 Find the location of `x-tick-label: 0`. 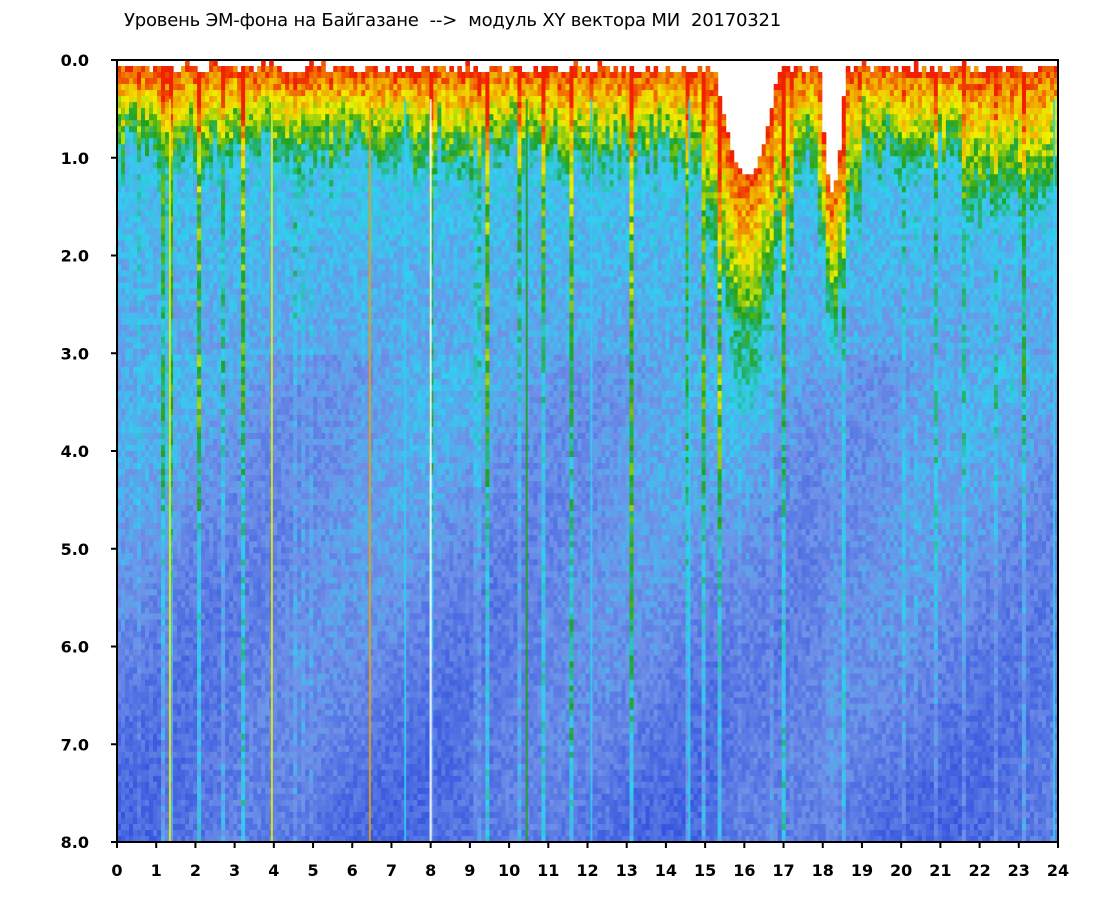

x-tick-label: 0 is located at coordinates (116, 870).